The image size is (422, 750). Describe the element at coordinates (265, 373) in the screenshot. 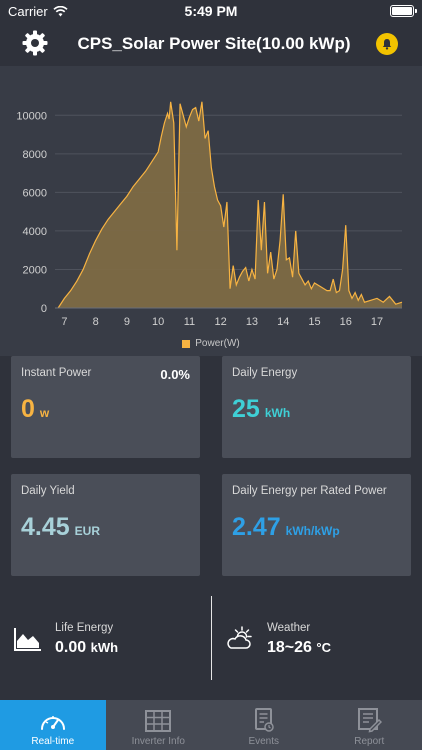

I see `daily-energy-label: Daily Energy` at that location.